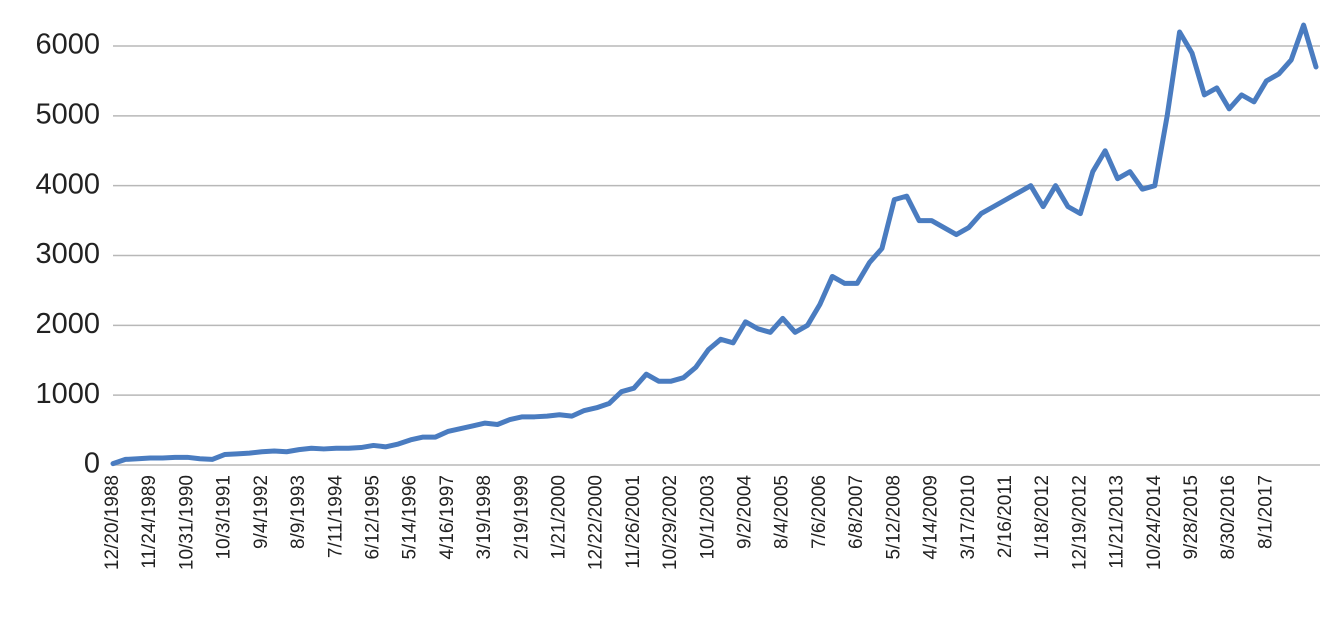 The height and width of the screenshot is (639, 1326). I want to click on x-tick-label: 3/19/1998, so click(484, 517).